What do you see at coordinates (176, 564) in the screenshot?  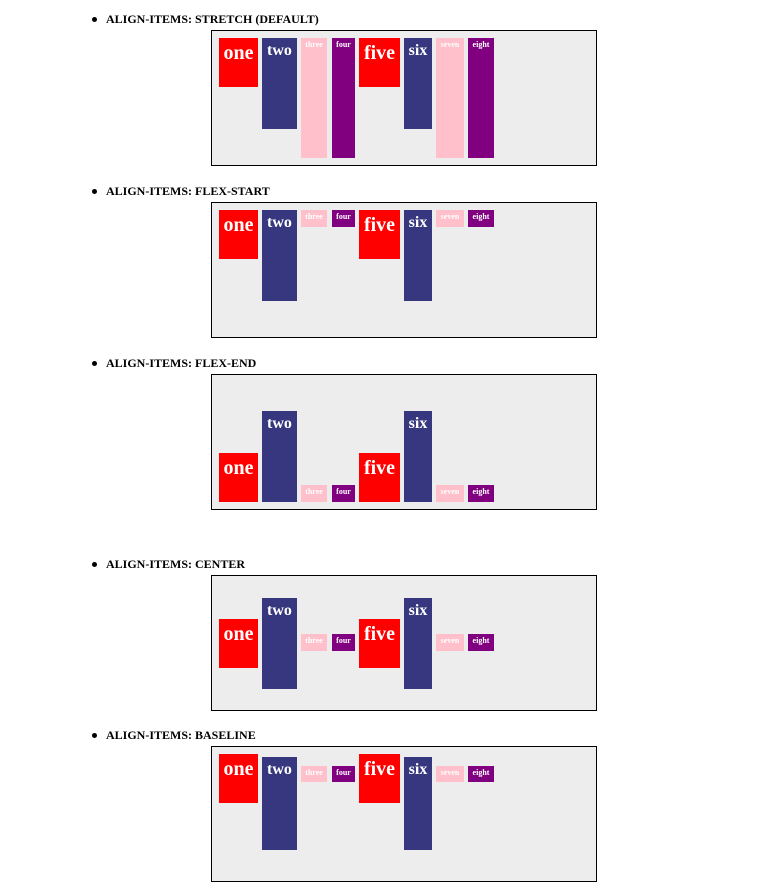 I see `section-heading: ALIGN-ITEMS: CENTER` at bounding box center [176, 564].